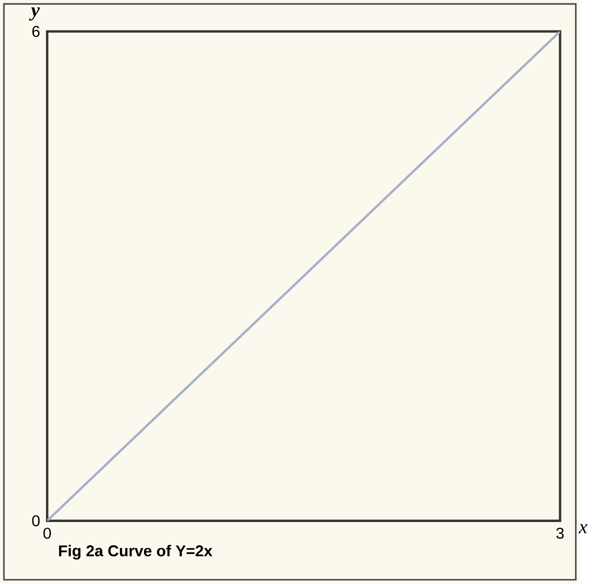 The image size is (594, 584). Describe the element at coordinates (36, 32) in the screenshot. I see `y-tick-label: 6` at that location.